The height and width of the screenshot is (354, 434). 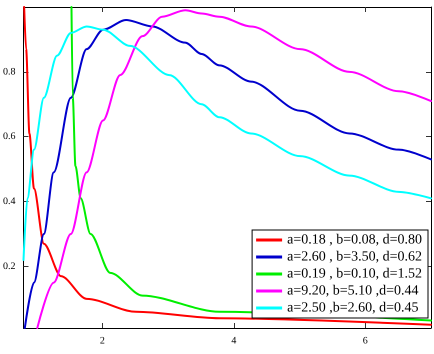 I want to click on legend-label: a=0.19 , b=0.10, d=1.52, so click(x=354, y=274).